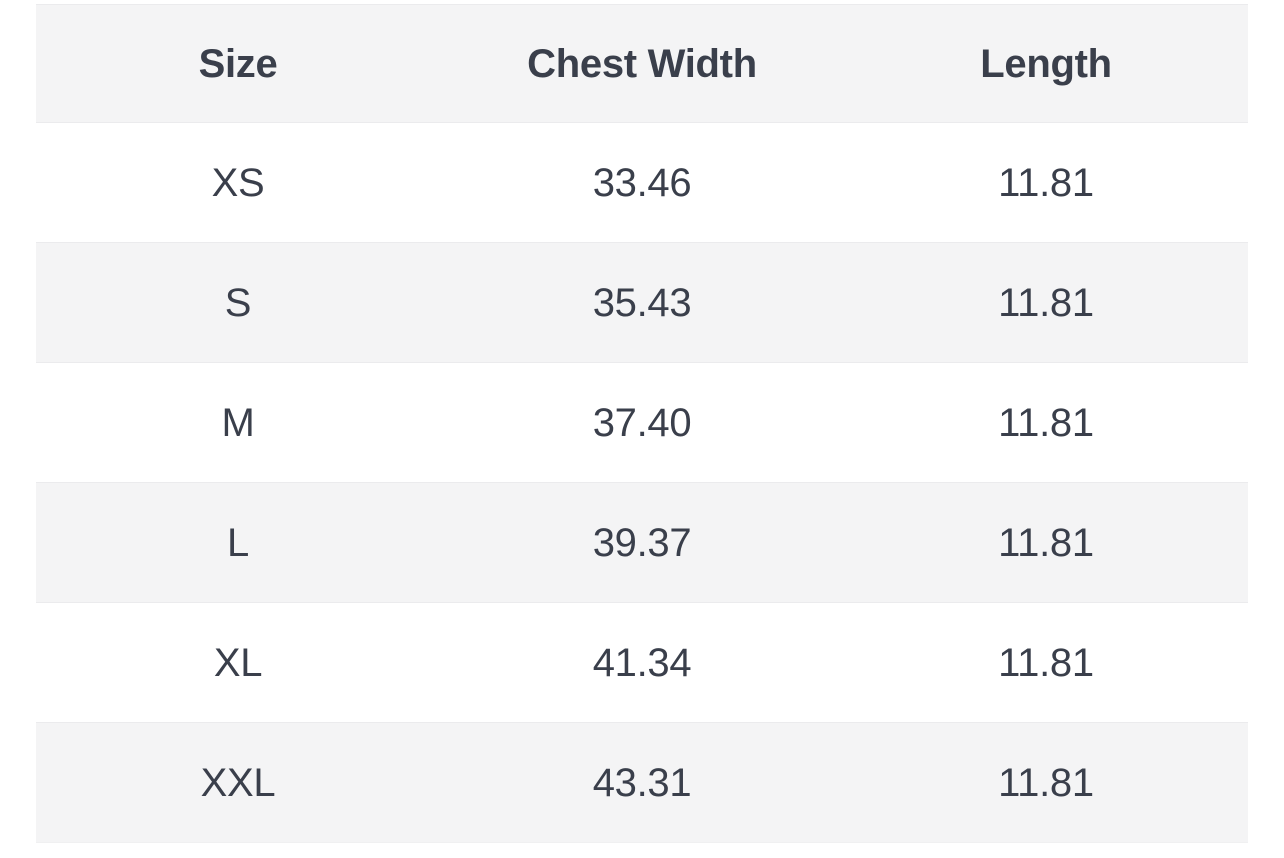 The width and height of the screenshot is (1284, 858). What do you see at coordinates (238, 302) in the screenshot?
I see `cell-size: S` at bounding box center [238, 302].